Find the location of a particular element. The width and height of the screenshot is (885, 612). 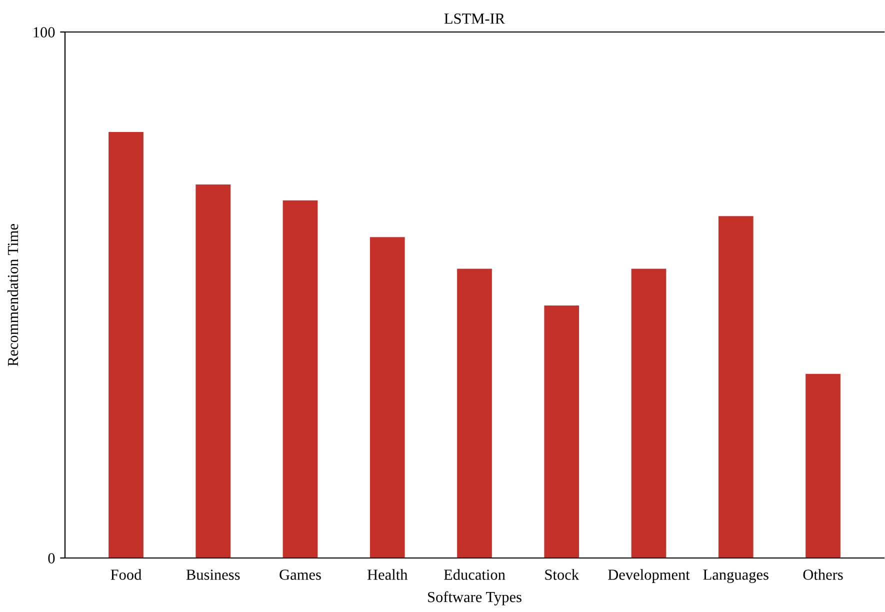

x-tick-label: Food is located at coordinates (126, 574).